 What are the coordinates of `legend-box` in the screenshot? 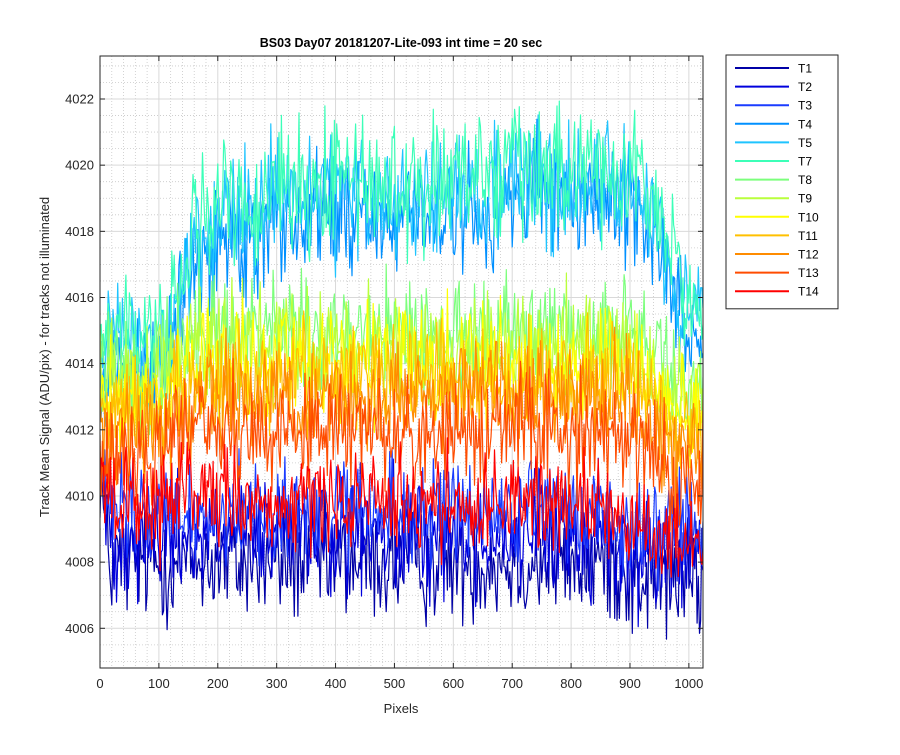 It's located at (782, 182).